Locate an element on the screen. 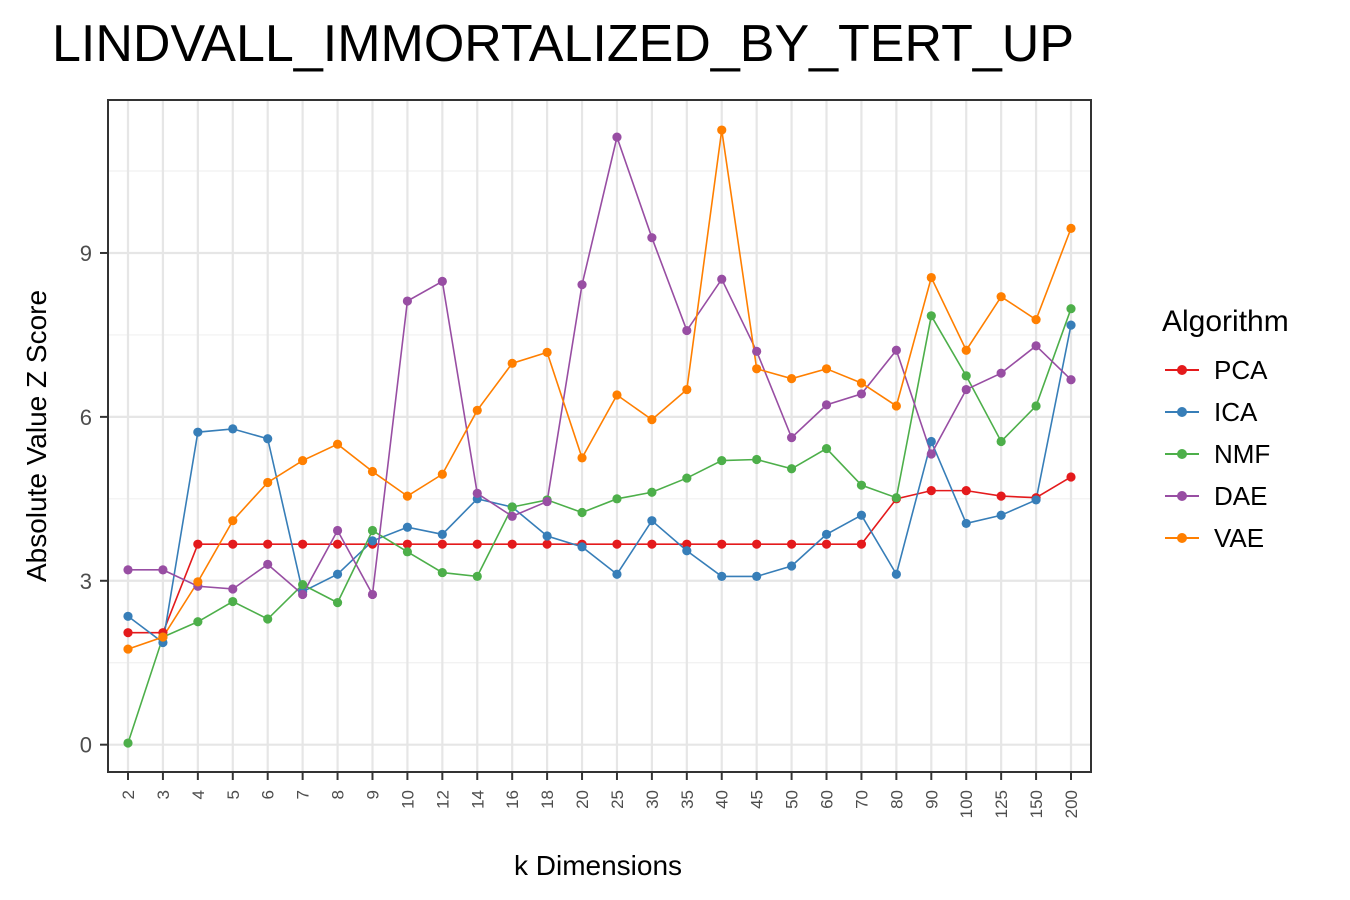  x-tick-label: 30 is located at coordinates (652, 799).